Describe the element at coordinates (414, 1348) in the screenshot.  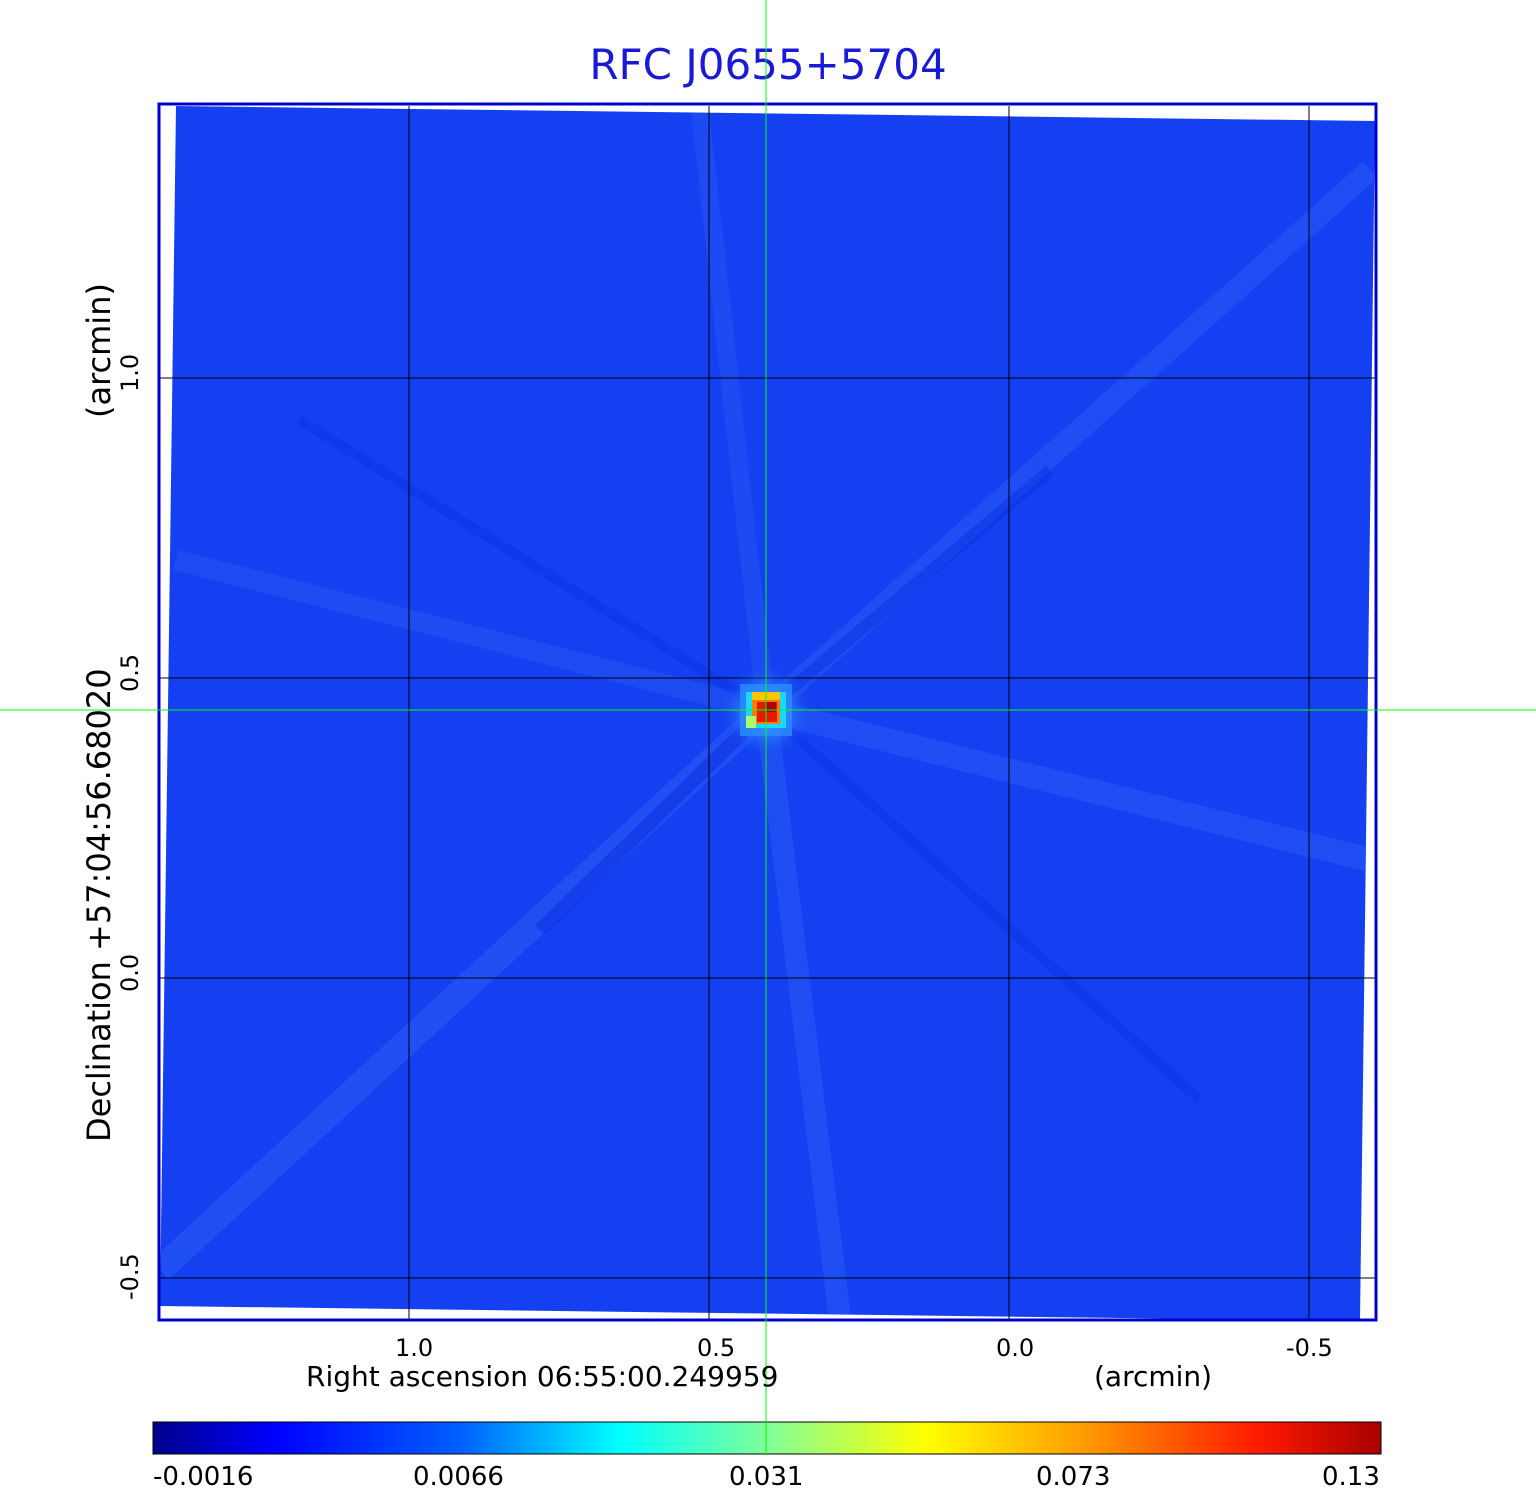
I see `x-tick-label: 1.0` at that location.